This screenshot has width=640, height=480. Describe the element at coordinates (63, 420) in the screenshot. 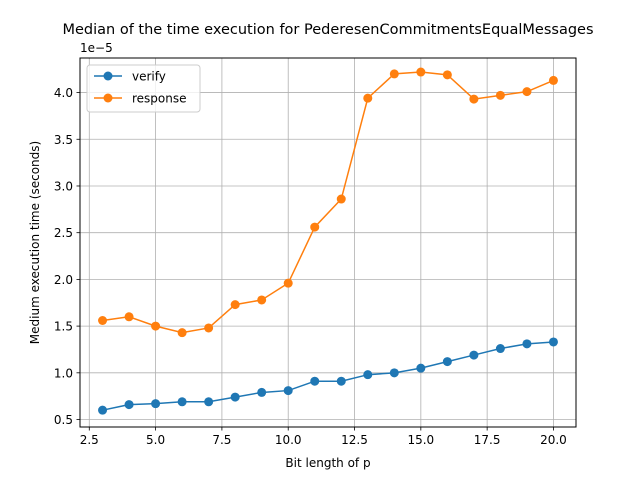

I see `y-tick-label: 0.5` at that location.